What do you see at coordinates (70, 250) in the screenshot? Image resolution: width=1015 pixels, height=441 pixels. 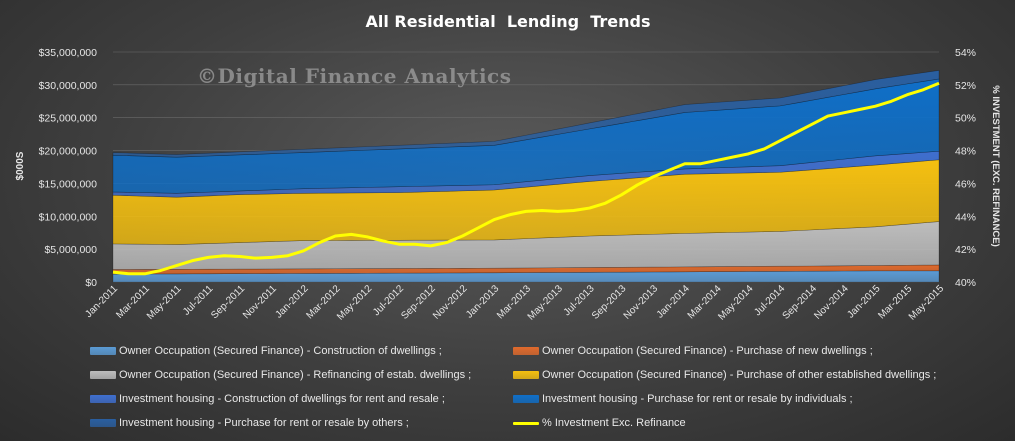 I see `y-tick-label: $5,000,000` at bounding box center [70, 250].